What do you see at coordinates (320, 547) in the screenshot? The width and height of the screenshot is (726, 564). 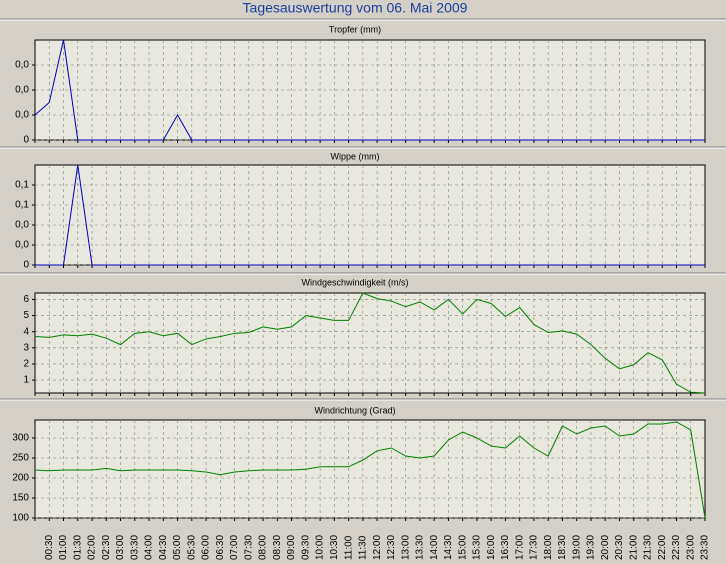 I see `x-tick-label: 10:00` at bounding box center [320, 547].